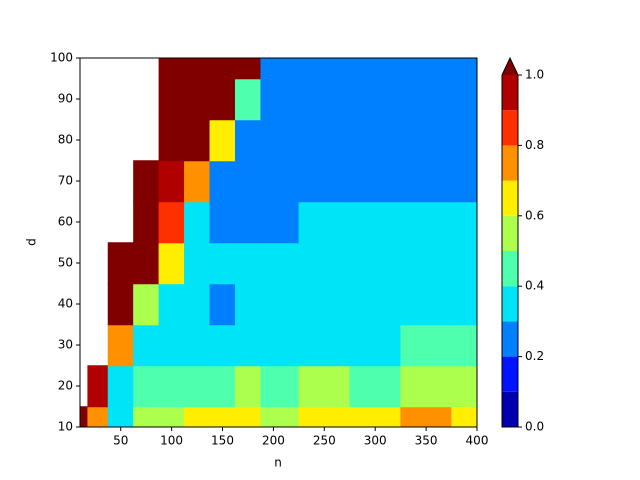  What do you see at coordinates (534, 145) in the screenshot?
I see `colorbar-tick-label: 0.8` at bounding box center [534, 145].